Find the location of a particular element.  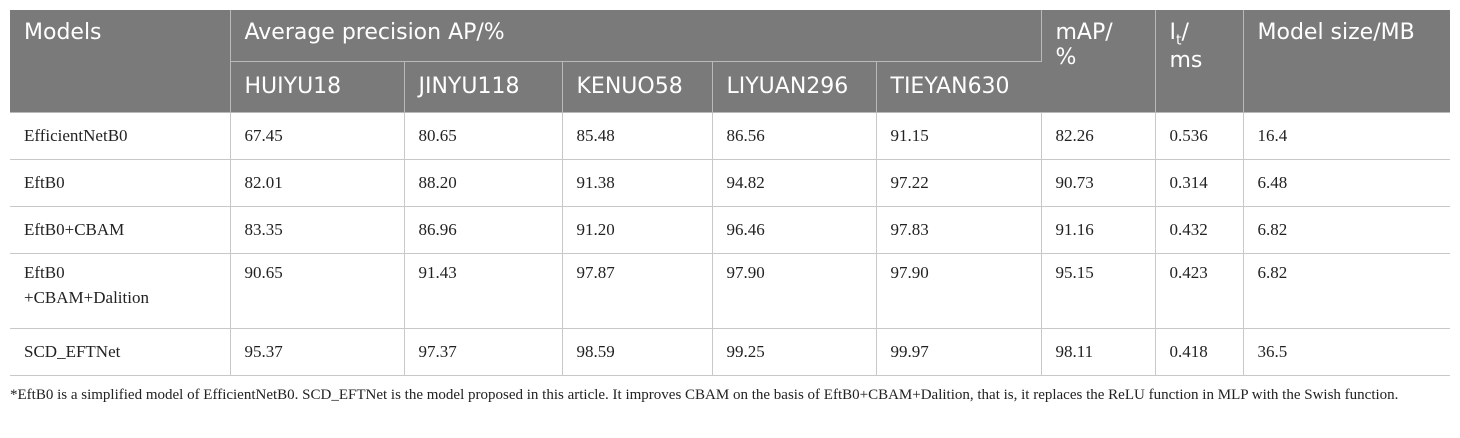

header-model-size: Model size/MB is located at coordinates (1346, 61).